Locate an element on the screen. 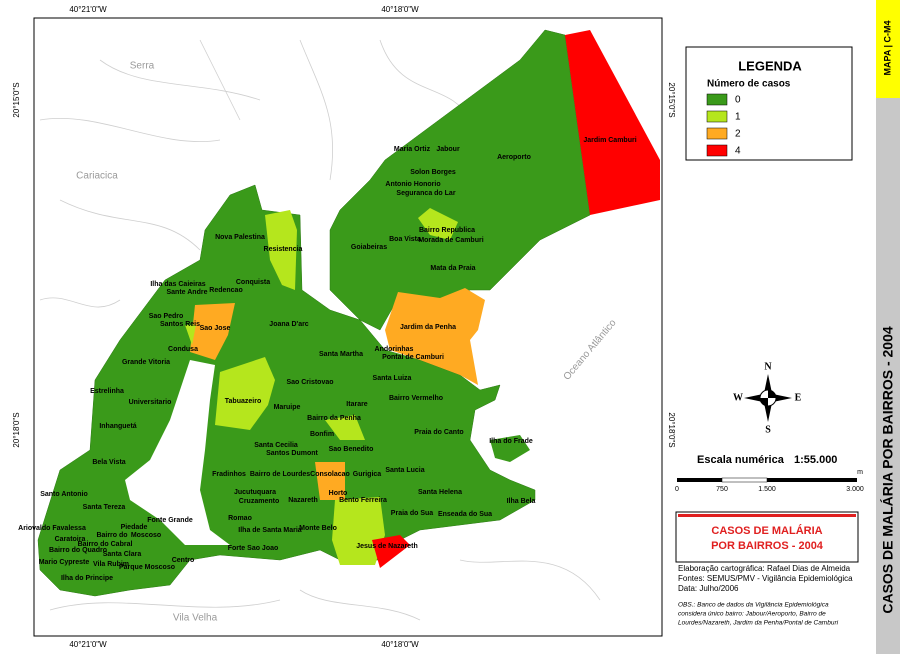  neighborhood-label: Nazareth is located at coordinates (303, 500).